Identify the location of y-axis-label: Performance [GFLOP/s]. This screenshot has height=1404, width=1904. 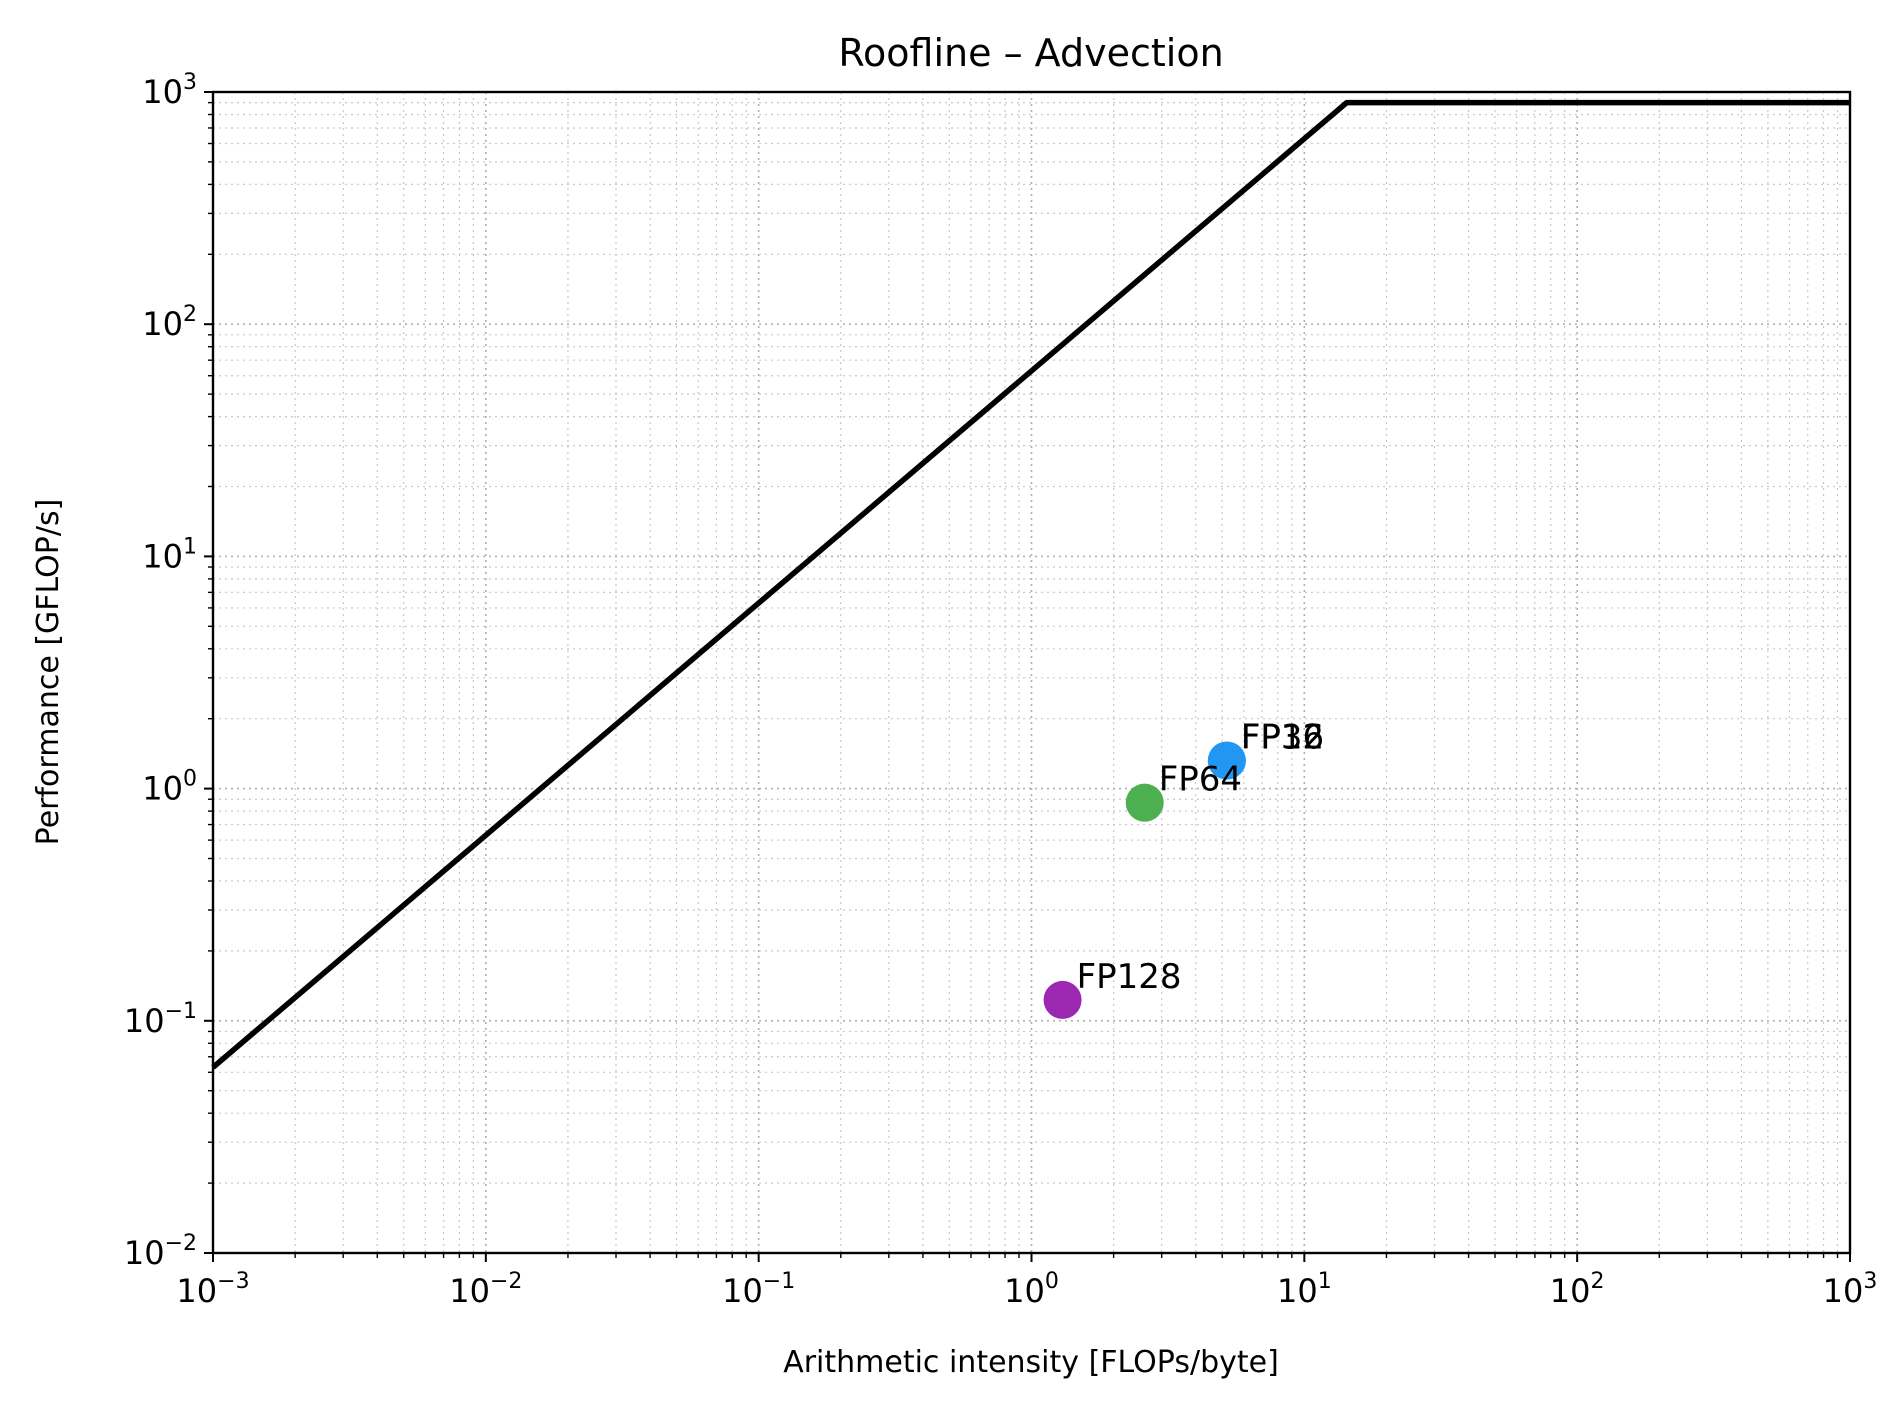
(48, 672).